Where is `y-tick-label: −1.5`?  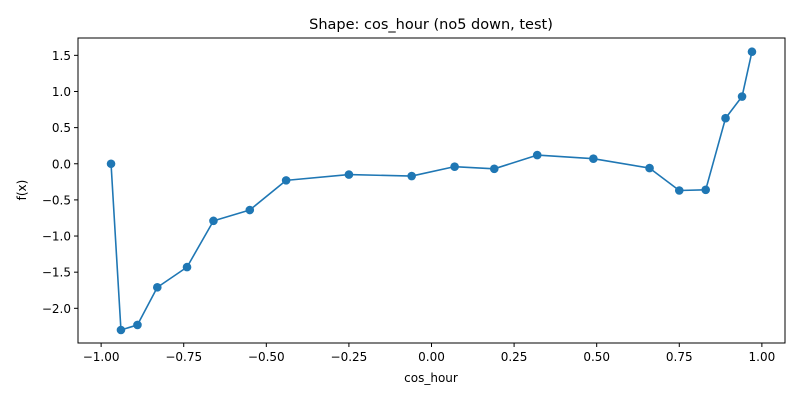 y-tick-label: −1.5 is located at coordinates (56, 273).